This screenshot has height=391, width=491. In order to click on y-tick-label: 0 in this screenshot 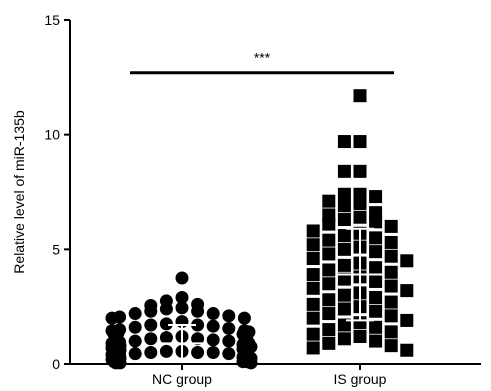, I will do `click(56, 364)`.